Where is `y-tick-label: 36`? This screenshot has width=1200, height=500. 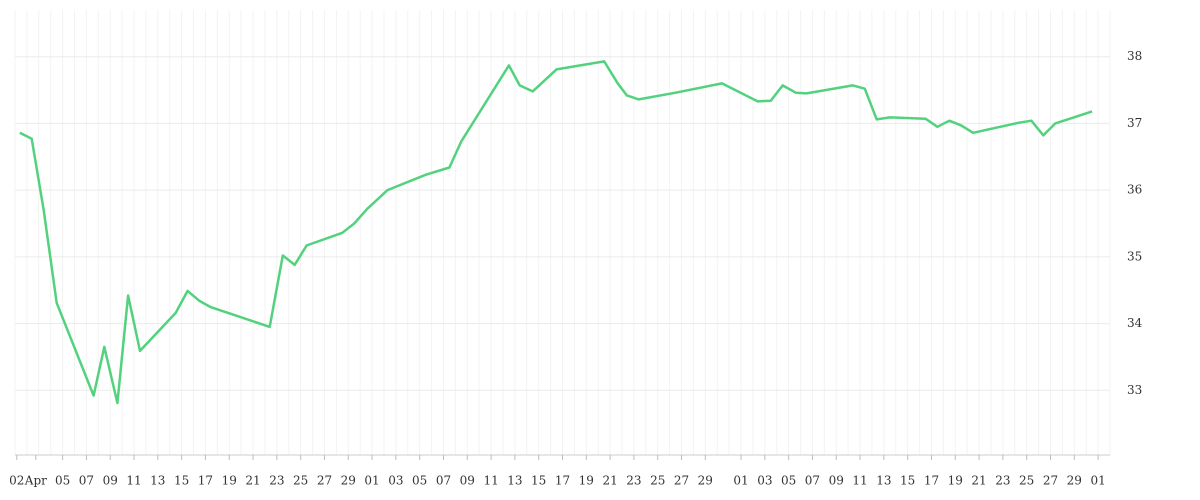
y-tick-label: 36 is located at coordinates (1134, 190).